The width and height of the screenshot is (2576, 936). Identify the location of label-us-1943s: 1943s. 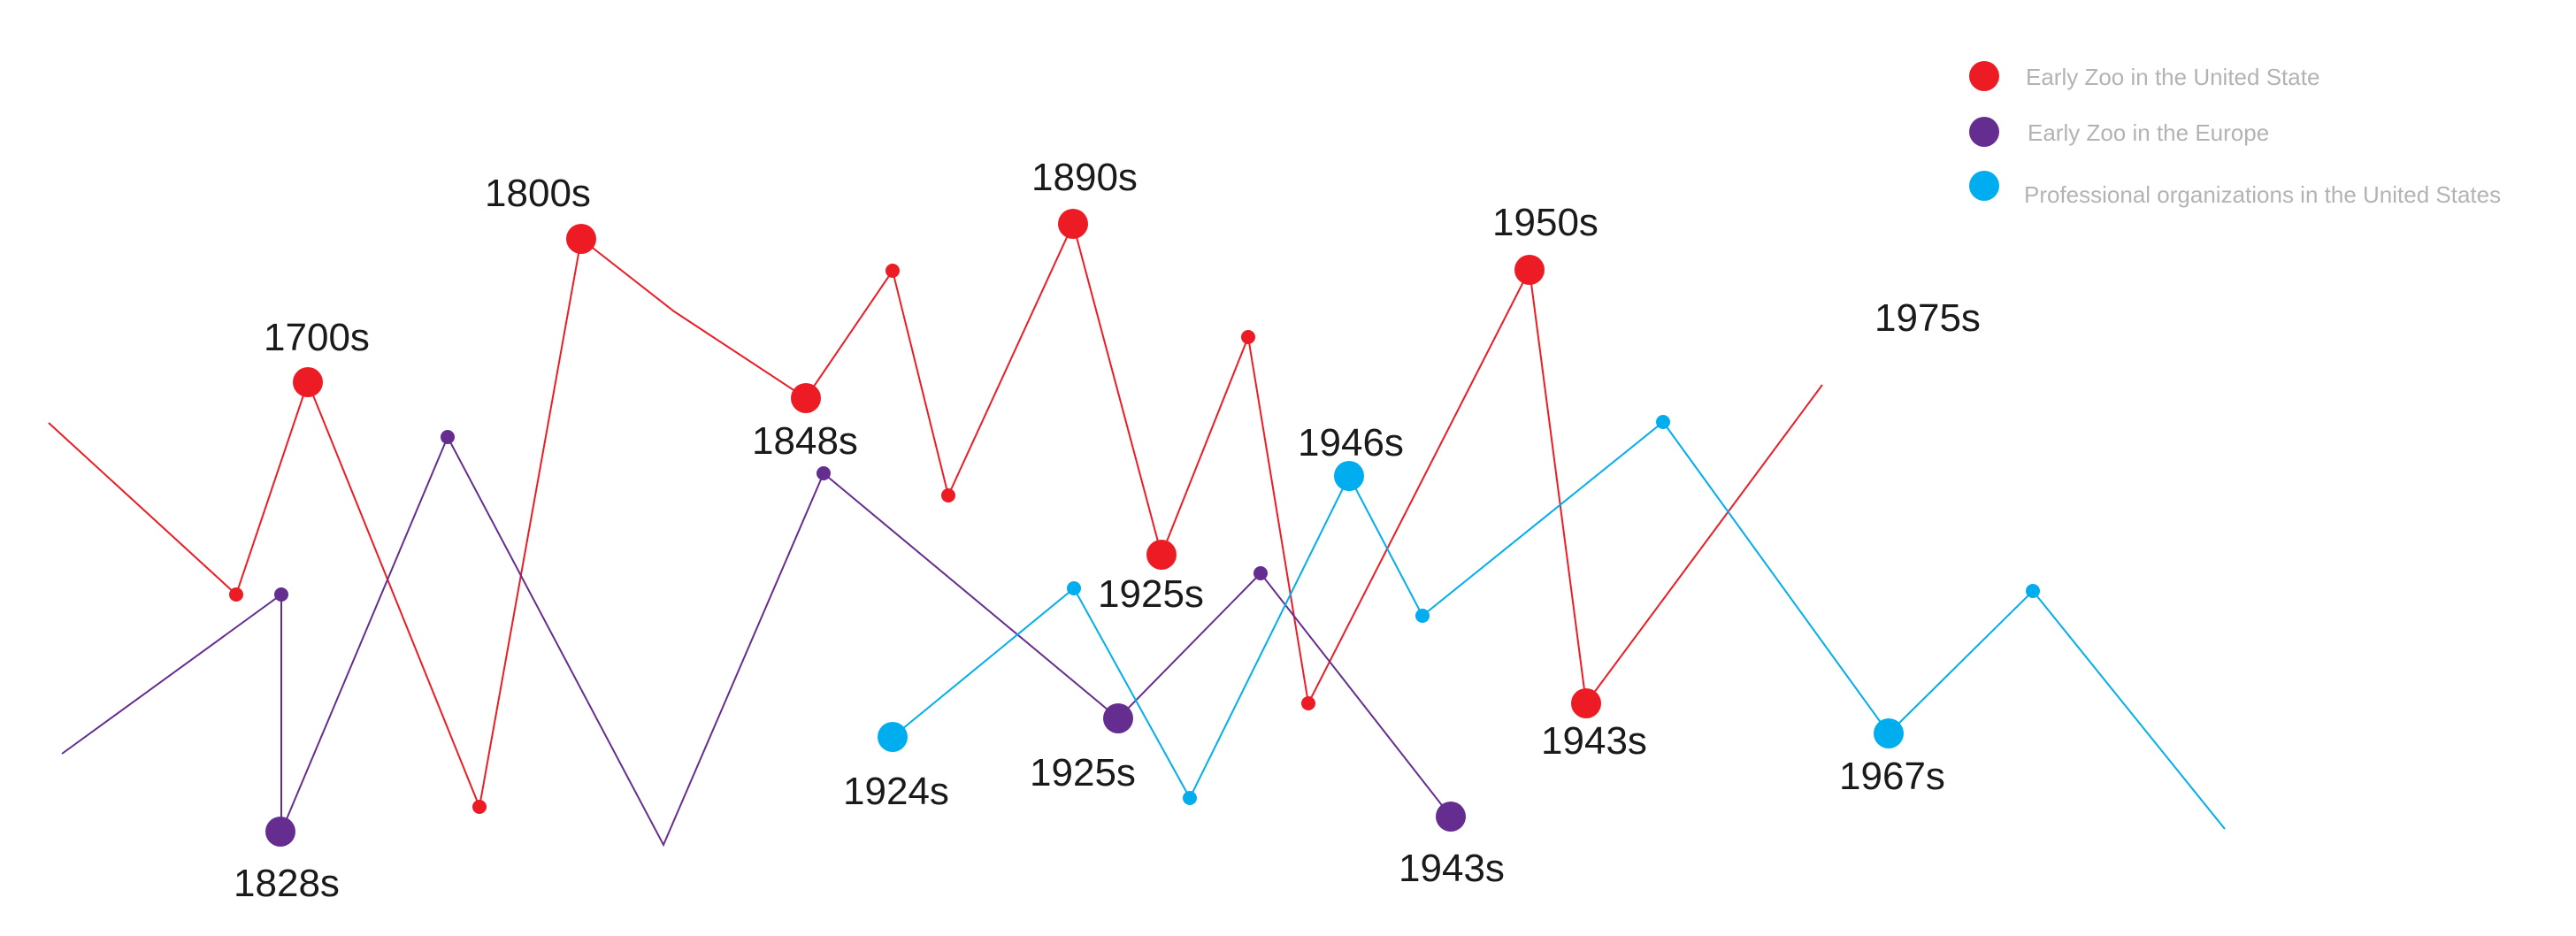
(1594, 741).